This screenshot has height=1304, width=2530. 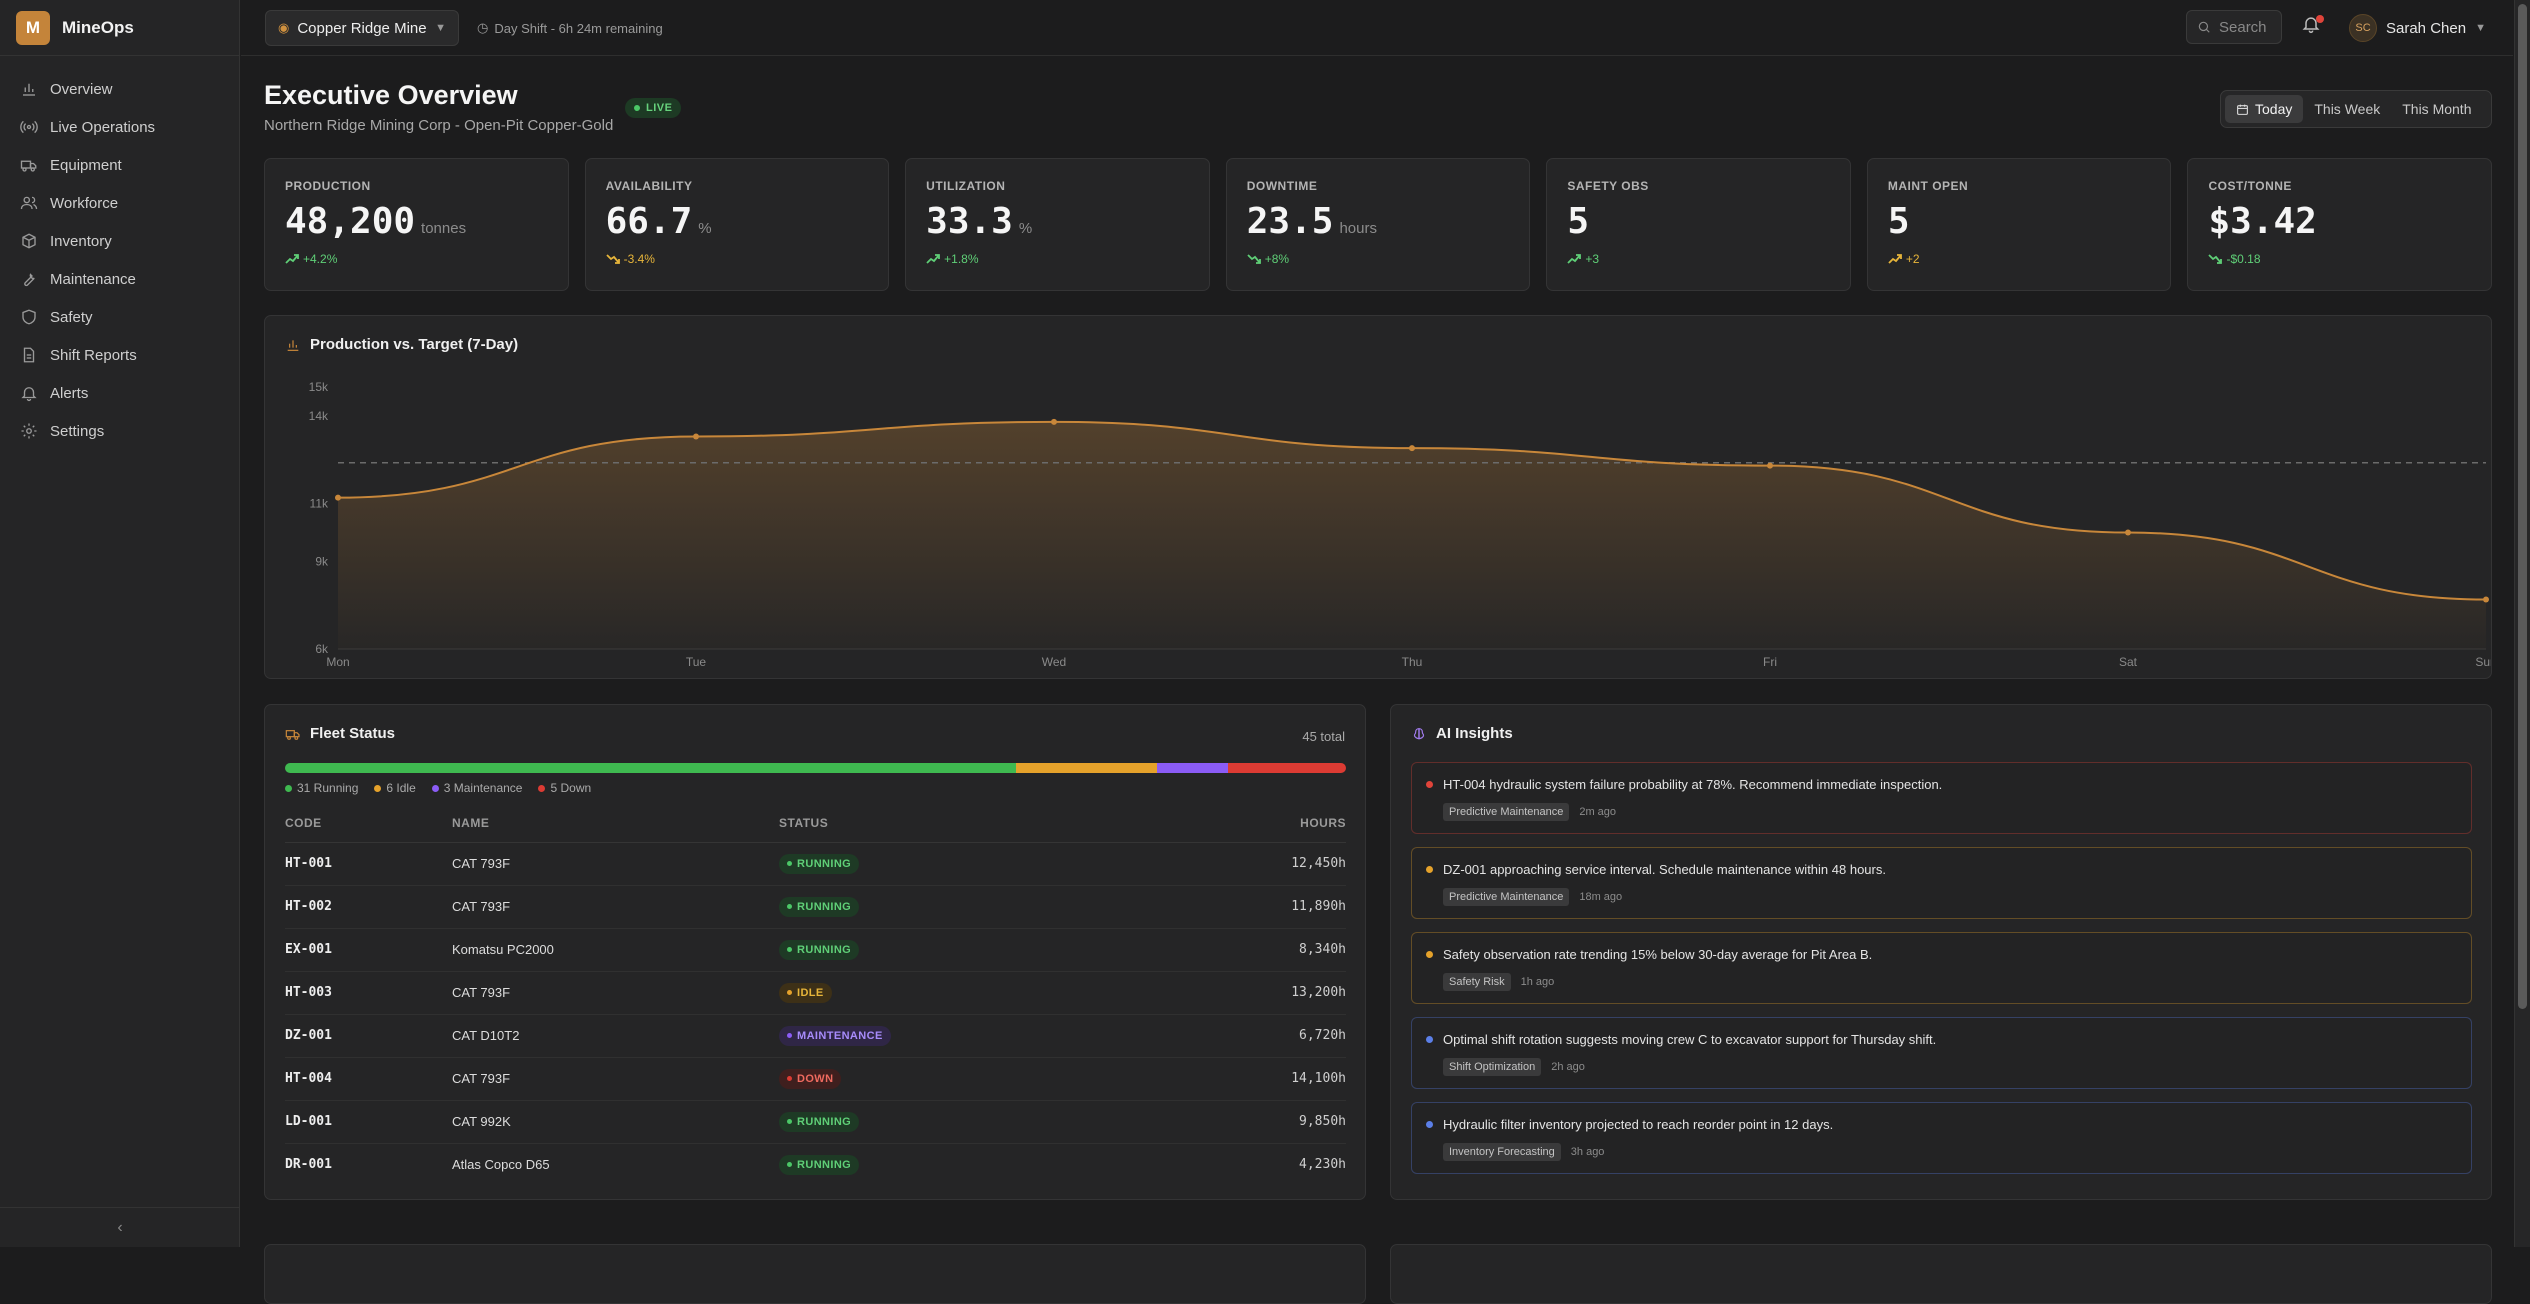 I want to click on search-input: Search, so click(x=2234, y=27).